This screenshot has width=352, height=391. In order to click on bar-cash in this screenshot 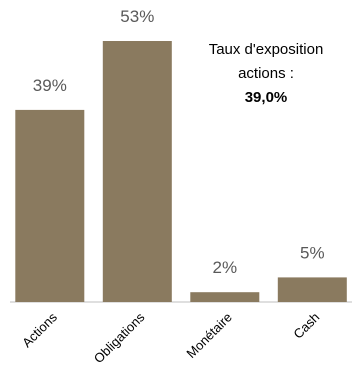, I will do `click(312, 289)`.